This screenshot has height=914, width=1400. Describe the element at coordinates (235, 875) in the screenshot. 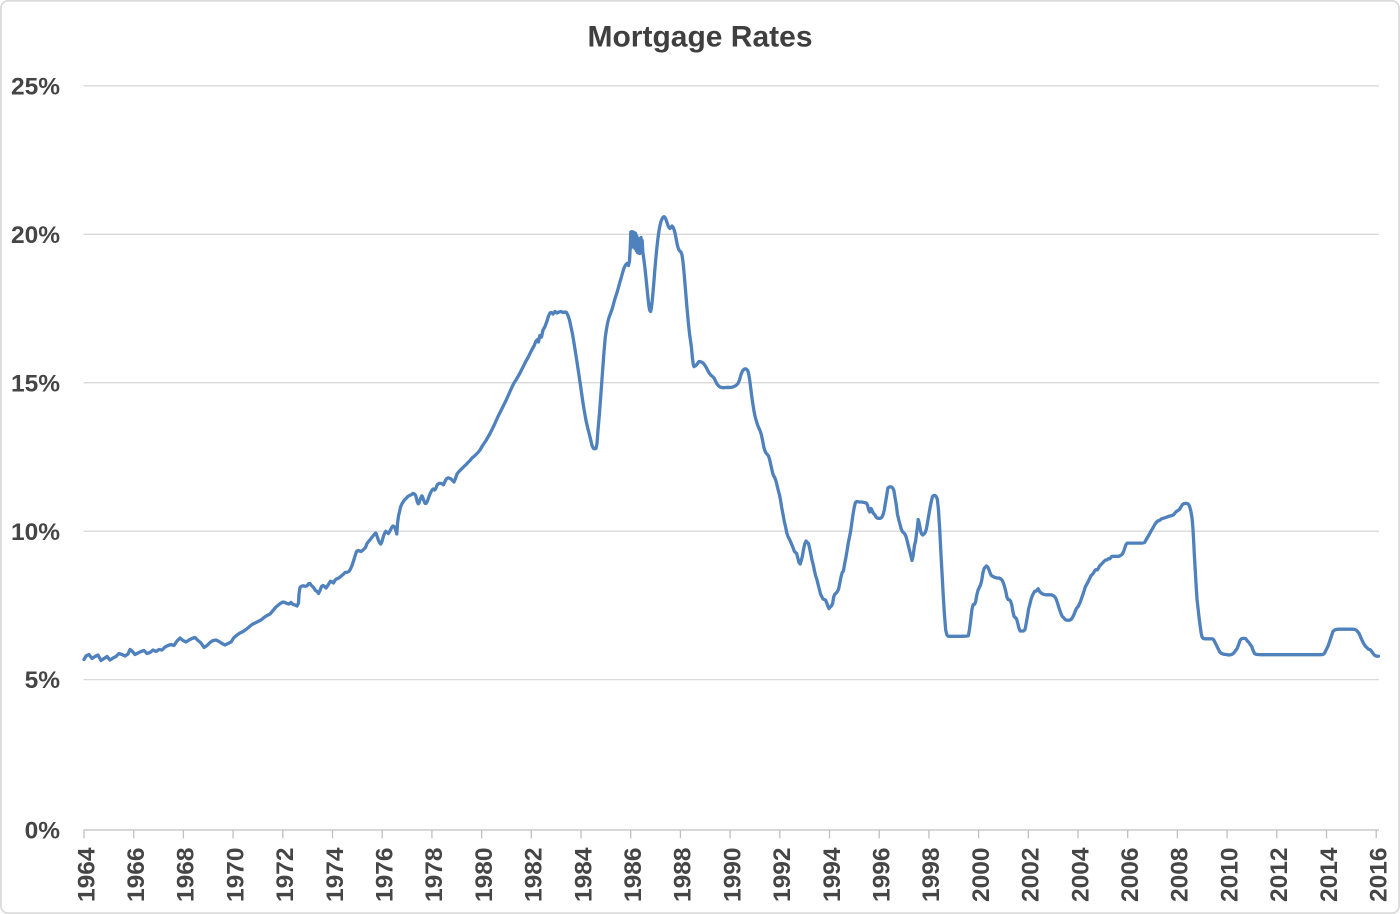

I see `svg-text: 1970` at that location.